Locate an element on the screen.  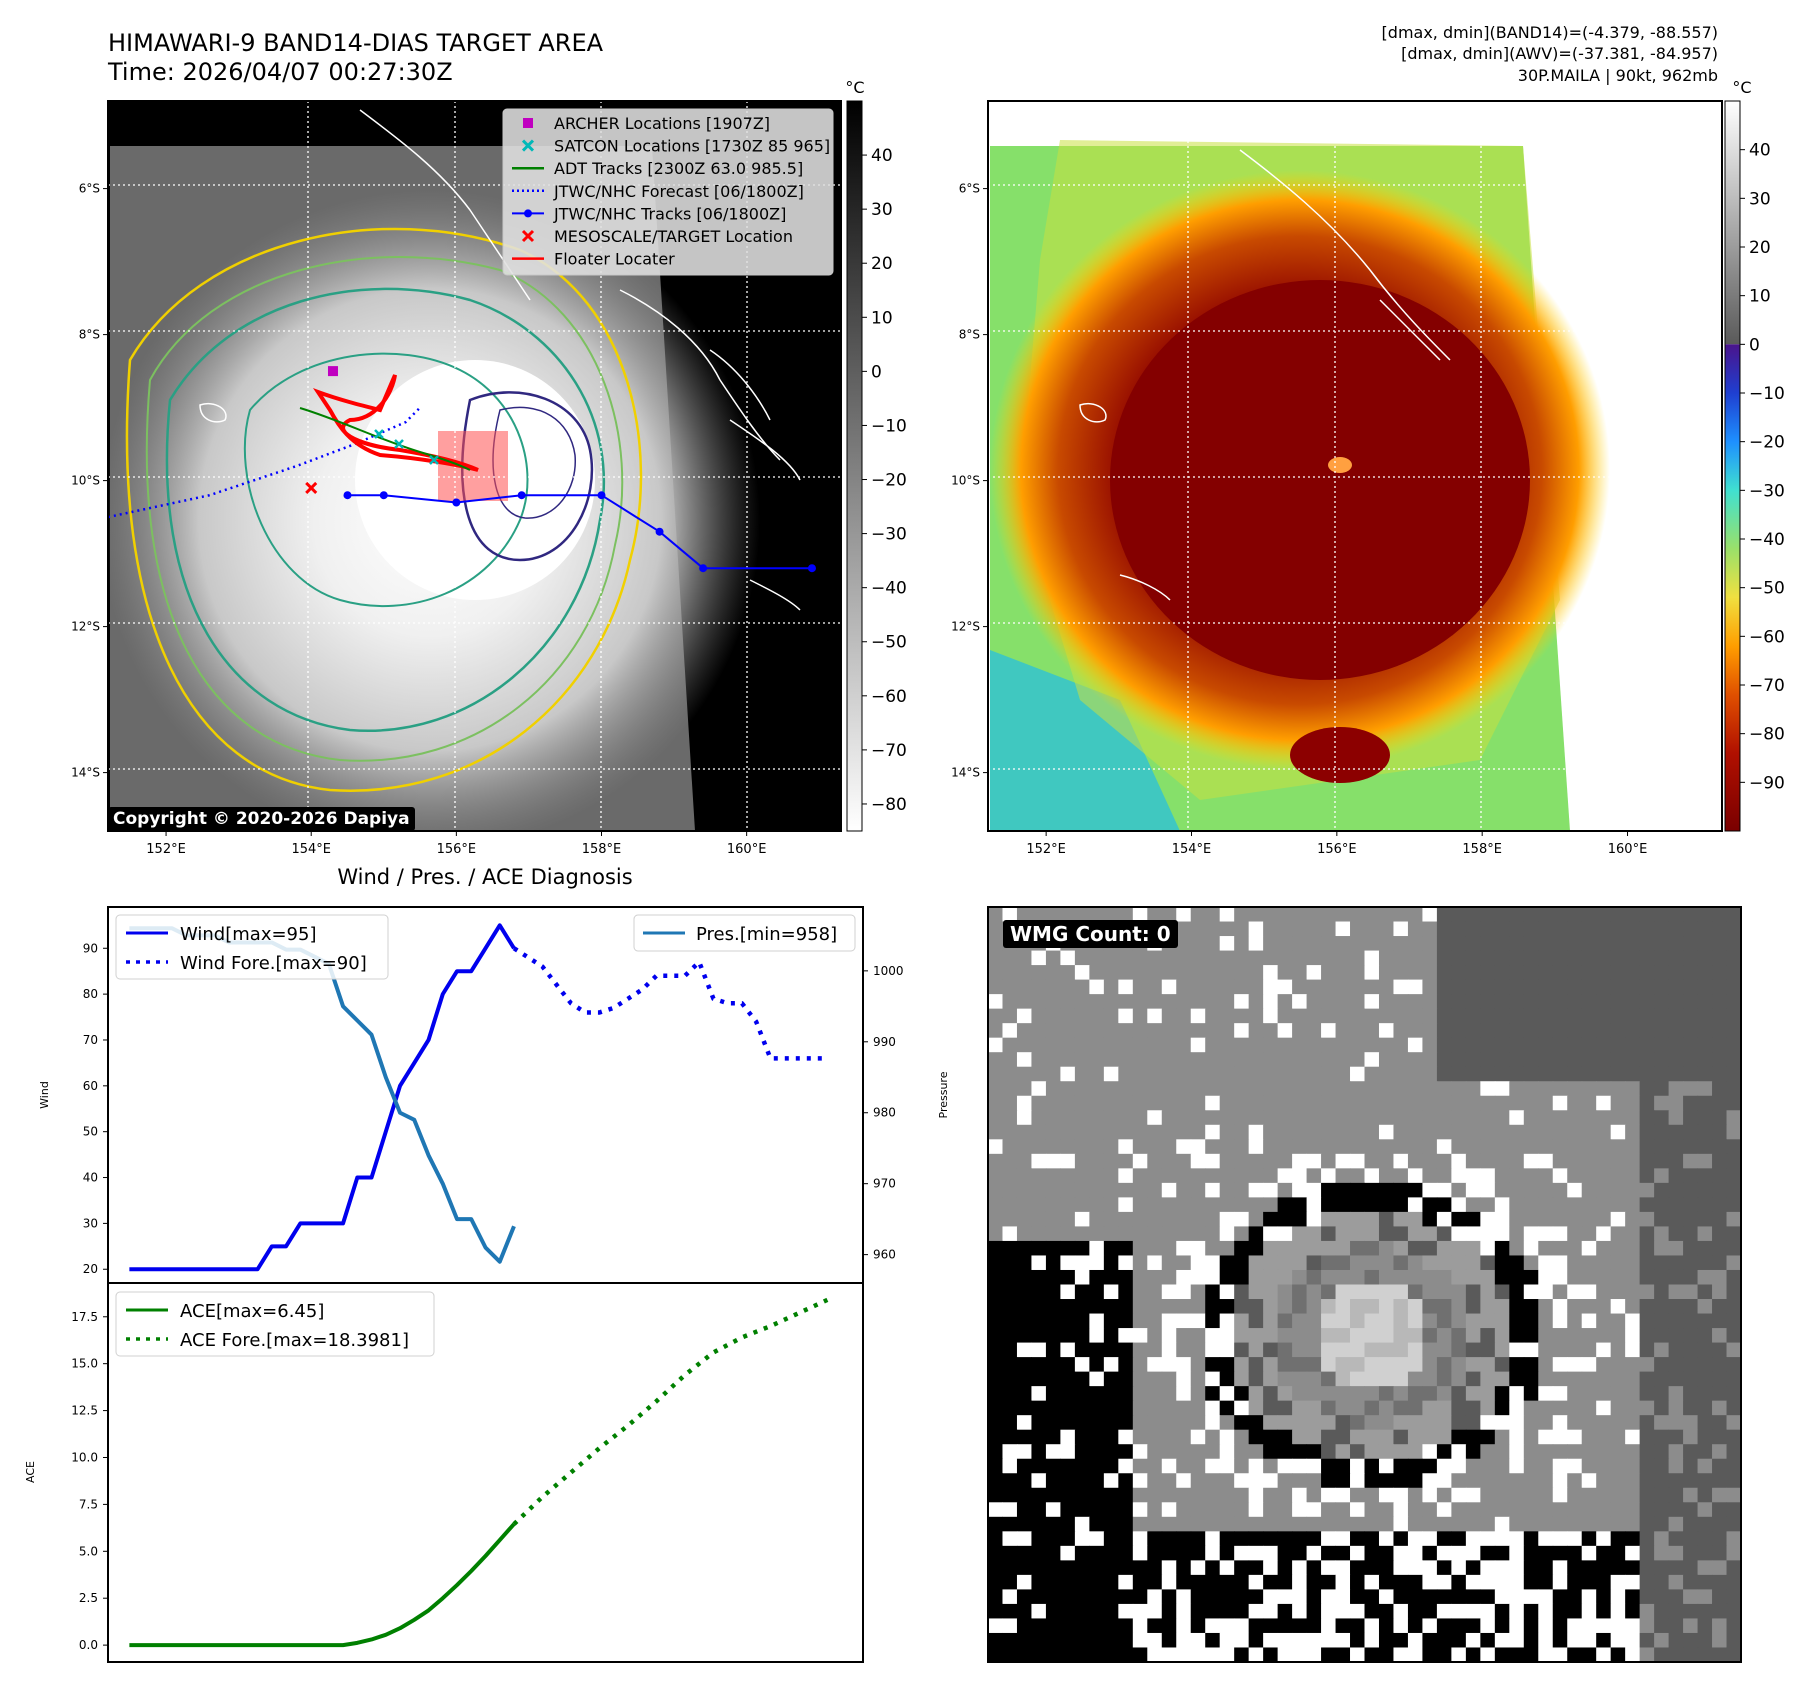
legend-x-marker is located at coordinates (528, 236).